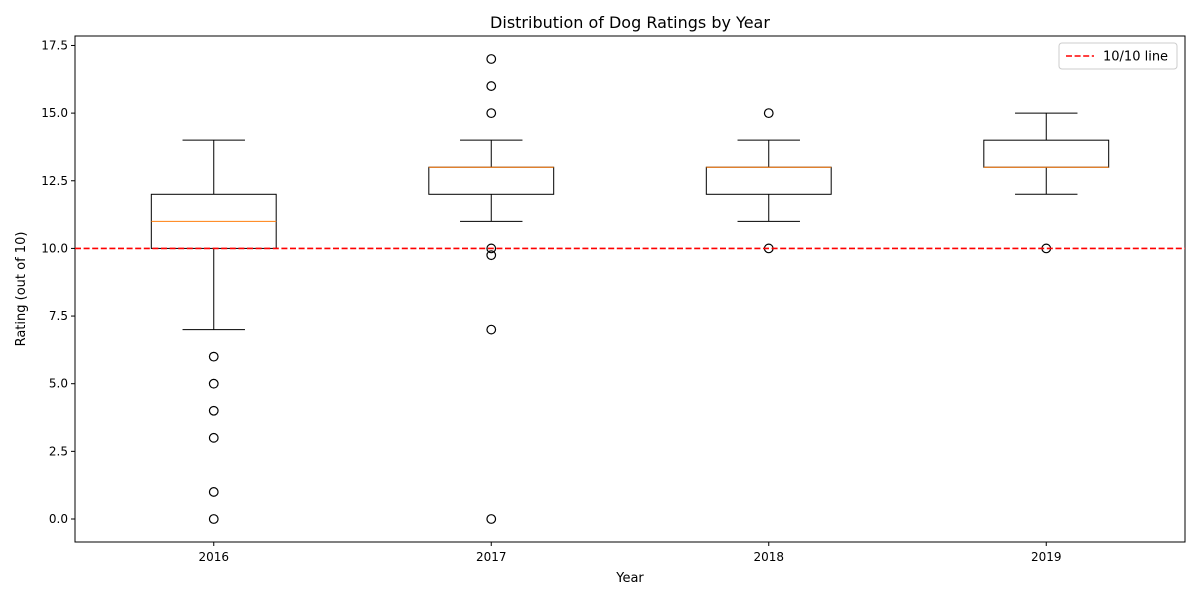  What do you see at coordinates (58, 519) in the screenshot?
I see `y-tick-label: 0.0` at bounding box center [58, 519].